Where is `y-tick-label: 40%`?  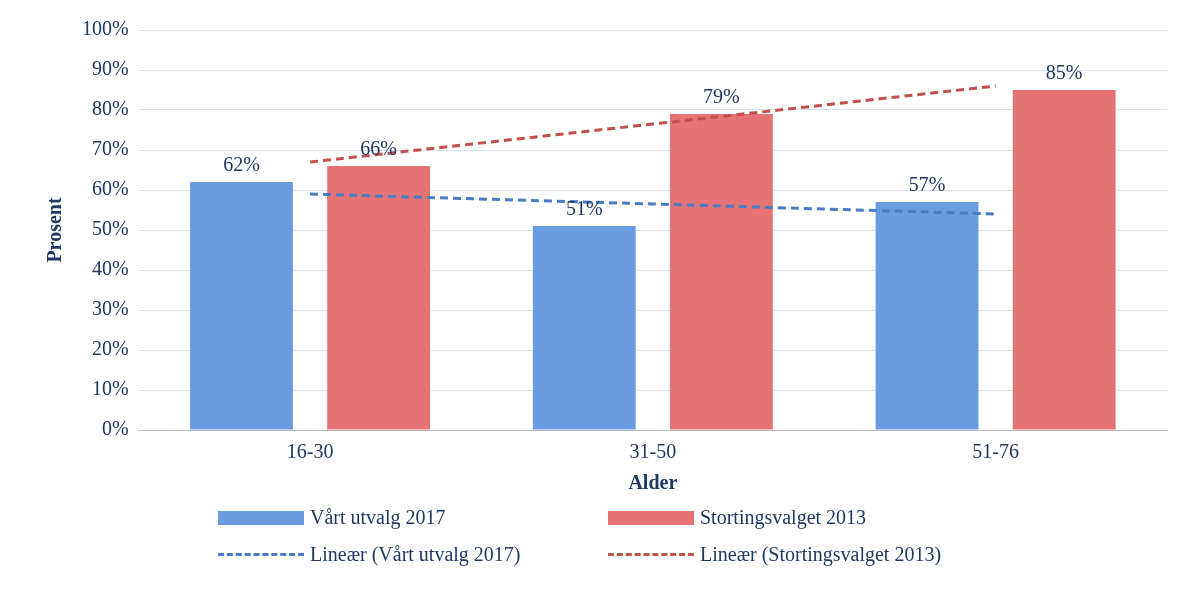
y-tick-label: 40% is located at coordinates (110, 268).